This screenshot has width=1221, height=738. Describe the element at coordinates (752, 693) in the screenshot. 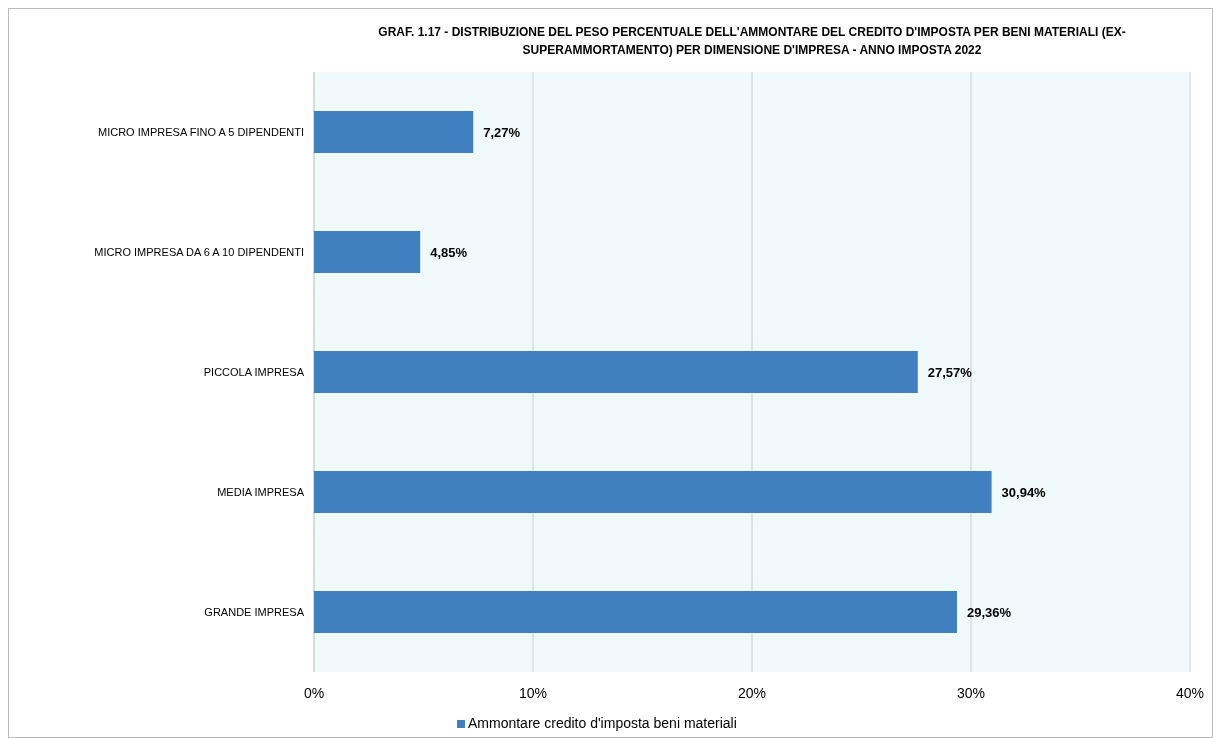

I see `x-tick-label: 20%` at that location.